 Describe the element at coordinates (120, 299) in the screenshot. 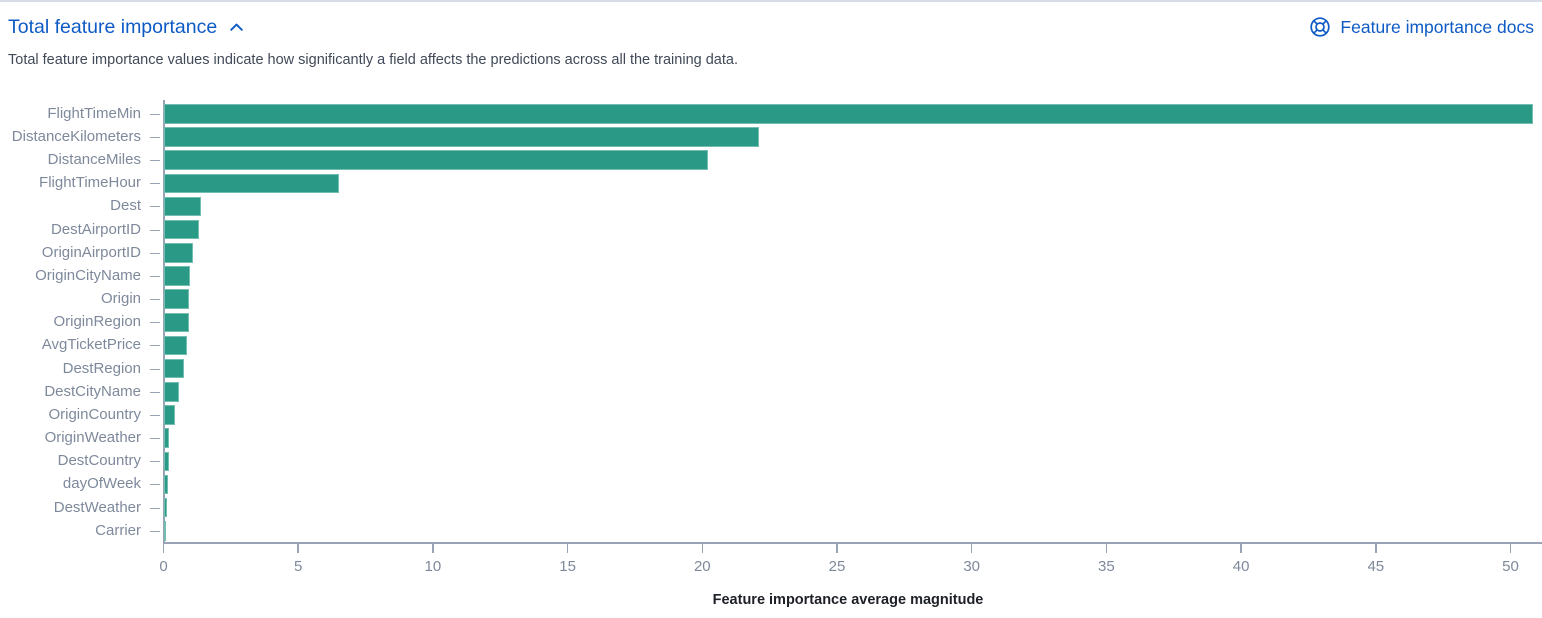

I see `y-axis-label: Origin` at that location.